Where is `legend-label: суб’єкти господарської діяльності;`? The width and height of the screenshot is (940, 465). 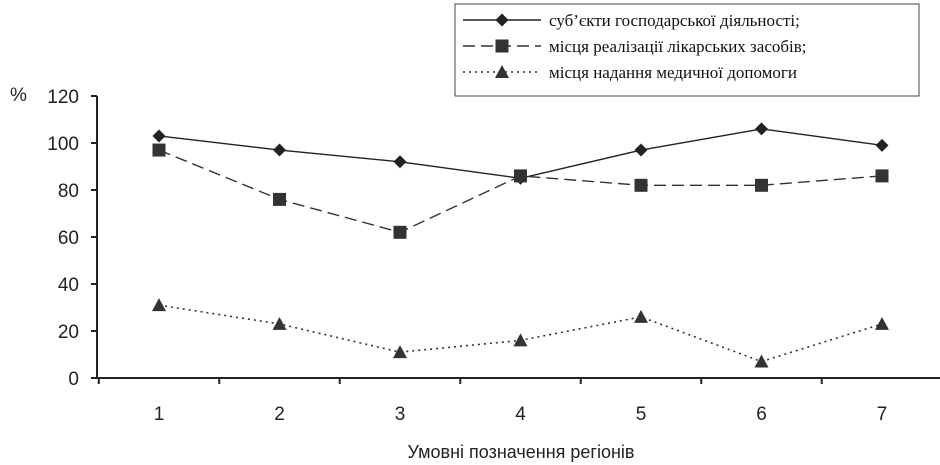 legend-label: суб’єкти господарської діяльності; is located at coordinates (674, 20).